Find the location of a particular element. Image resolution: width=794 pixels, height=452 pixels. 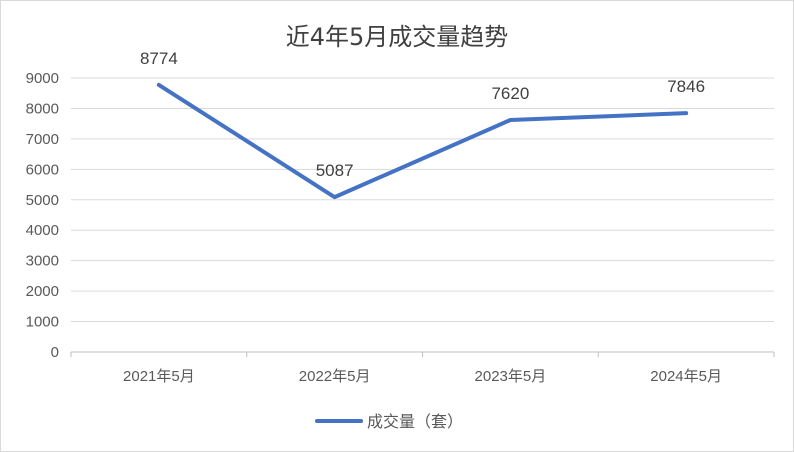

y-tick-label: 1000 is located at coordinates (42, 322).